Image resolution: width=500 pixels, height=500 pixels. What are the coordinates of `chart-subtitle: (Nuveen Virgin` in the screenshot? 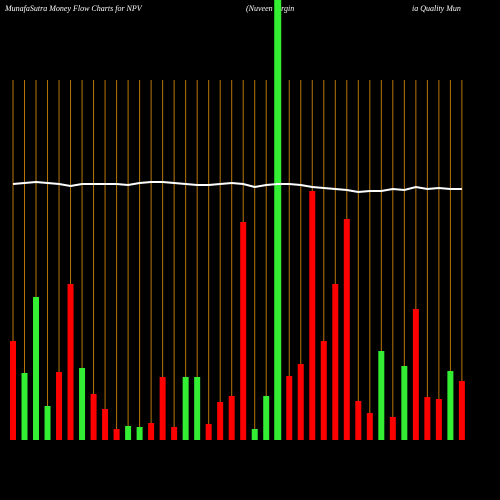 It's located at (270, 8).